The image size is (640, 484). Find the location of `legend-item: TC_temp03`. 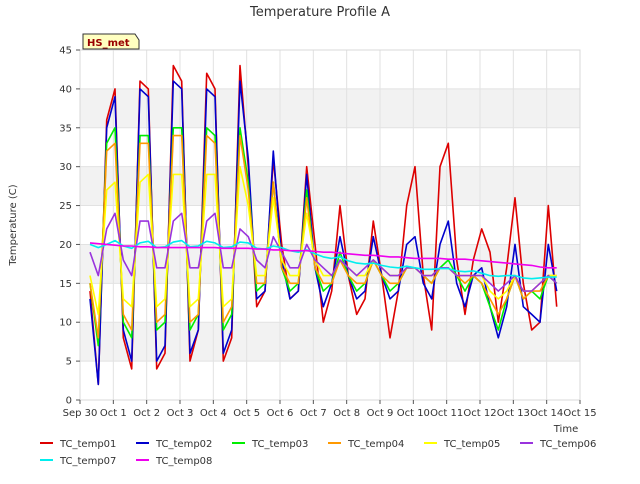

legend-item: TC_temp03 is located at coordinates (270, 444).